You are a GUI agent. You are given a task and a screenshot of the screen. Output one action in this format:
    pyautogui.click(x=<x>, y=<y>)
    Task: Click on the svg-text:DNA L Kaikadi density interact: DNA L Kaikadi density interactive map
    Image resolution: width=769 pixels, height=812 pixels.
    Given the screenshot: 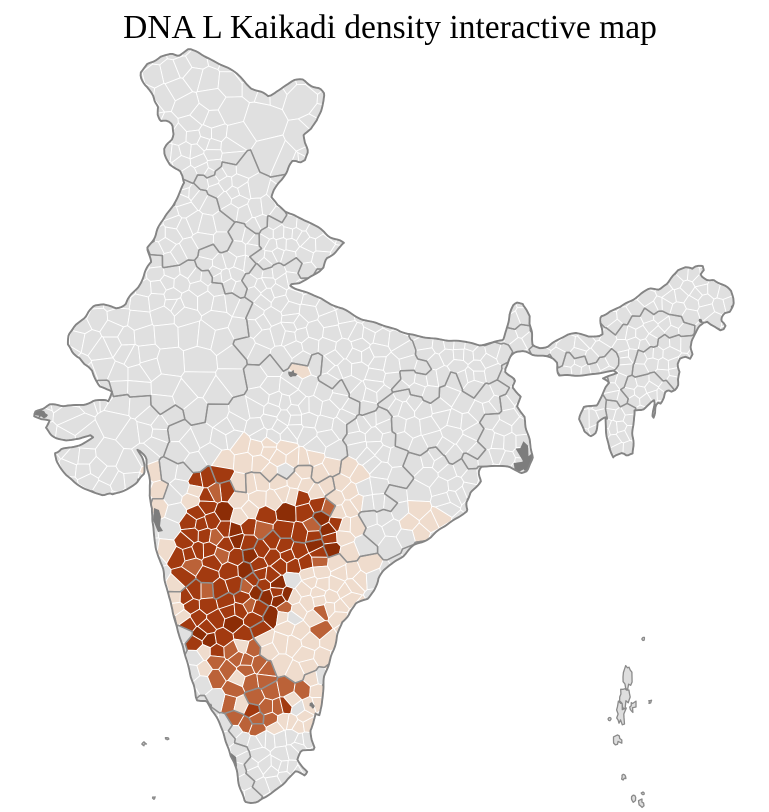 What is the action you would take?
    pyautogui.click(x=390, y=27)
    